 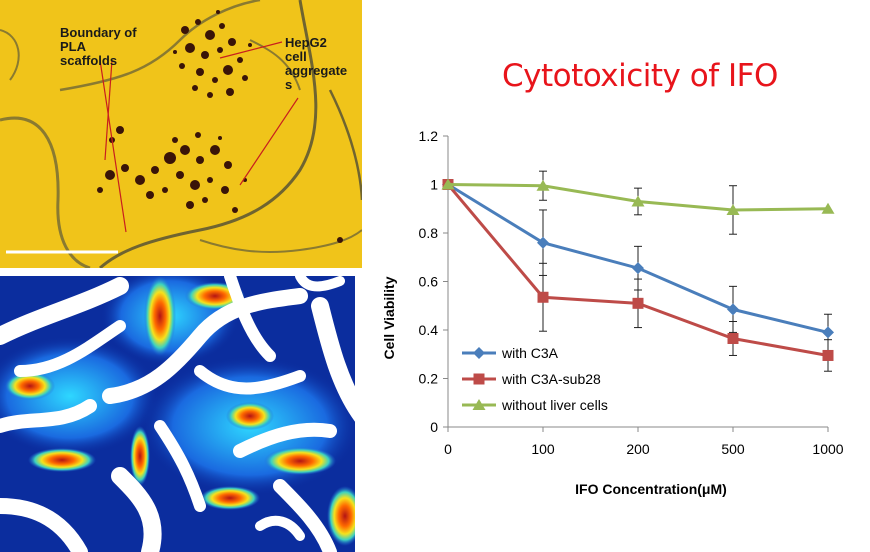 I want to click on legend-item: without liver cells, so click(x=535, y=405).